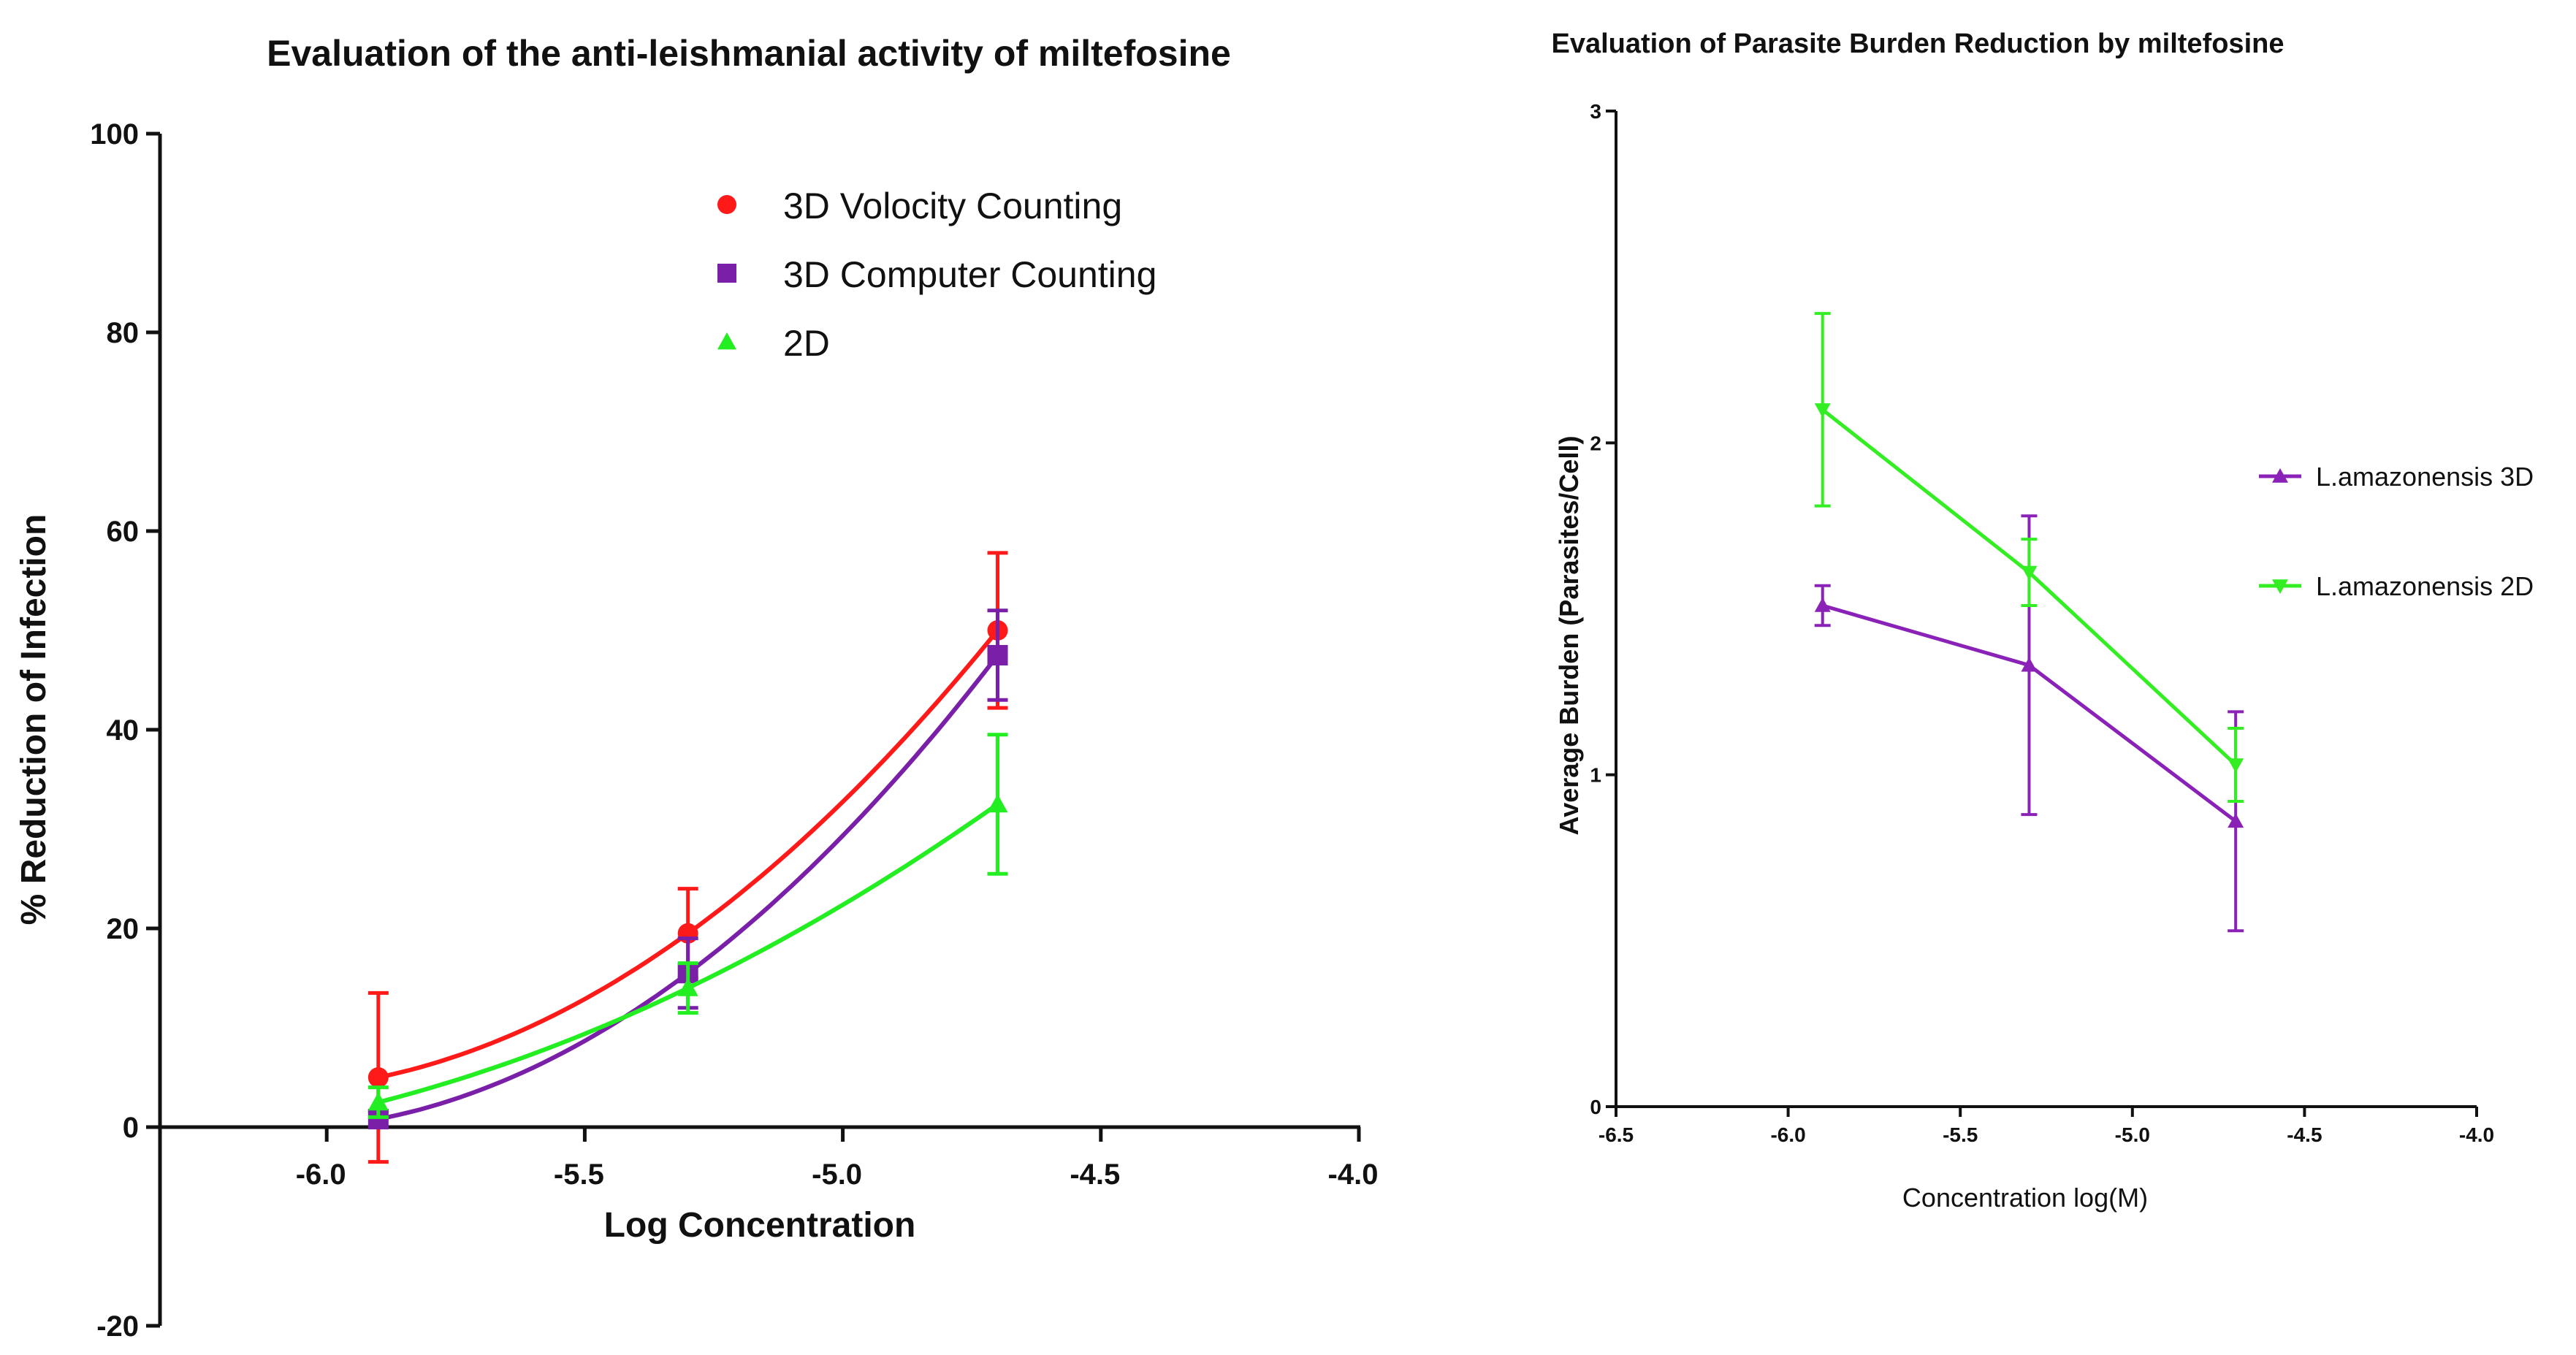 The width and height of the screenshot is (2576, 1355). I want to click on y-tick-label: 20, so click(123, 929).